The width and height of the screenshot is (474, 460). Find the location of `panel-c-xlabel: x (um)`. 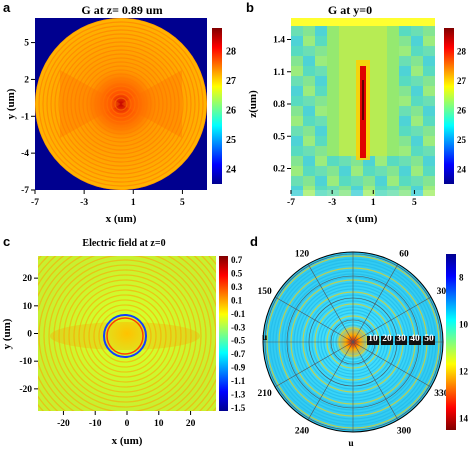

panel-c-xlabel: x (um) is located at coordinates (127, 441).